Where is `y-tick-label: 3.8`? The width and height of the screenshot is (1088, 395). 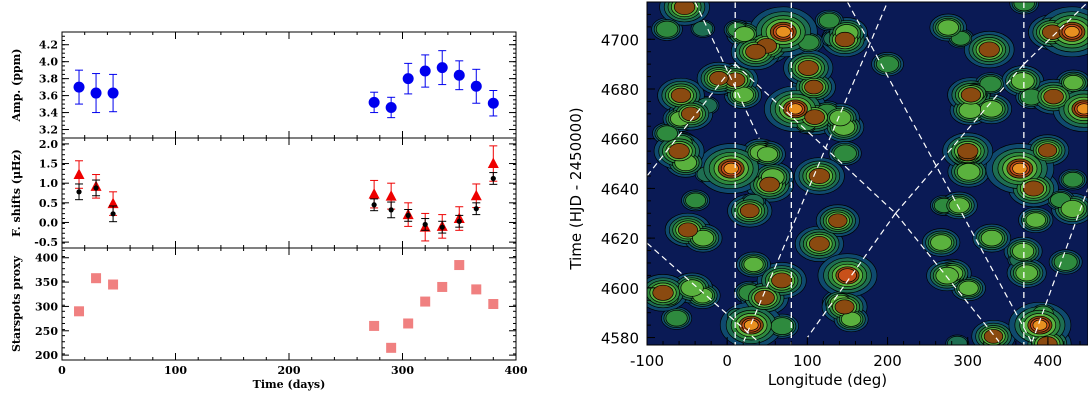 y-tick-label: 3.8 is located at coordinates (48, 79).